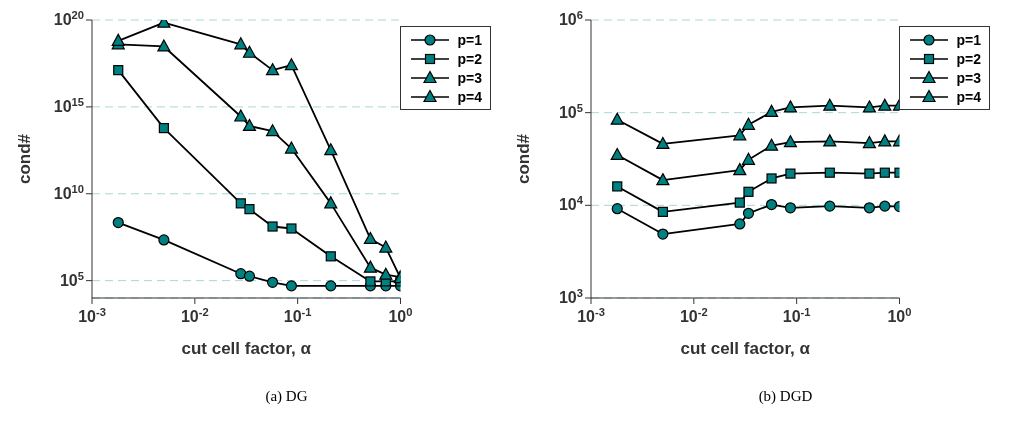  I want to click on text: (b) DGD, so click(785, 396).